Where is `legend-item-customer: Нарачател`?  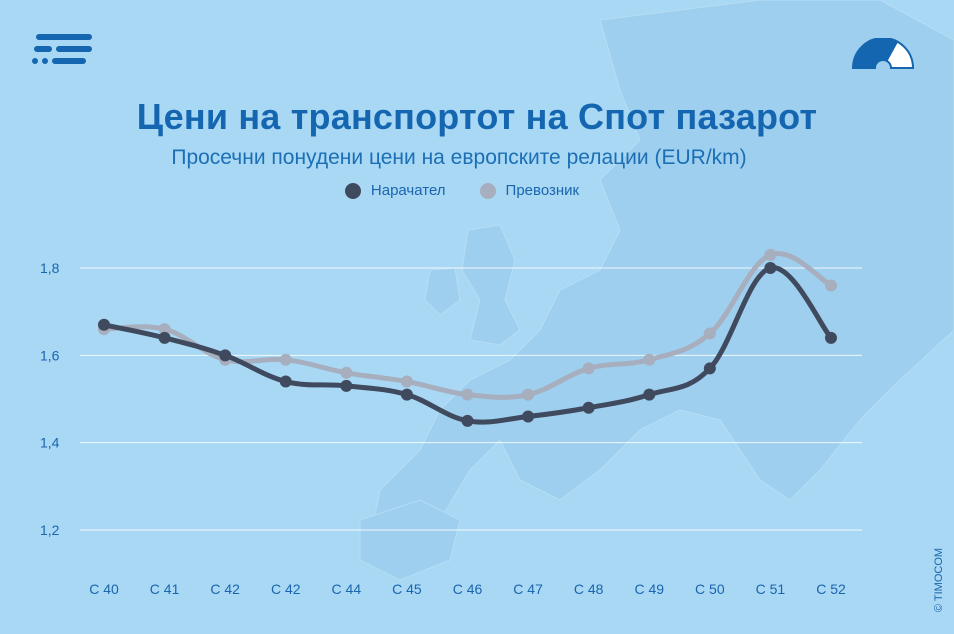
legend-item-customer: Нарачател is located at coordinates (395, 190).